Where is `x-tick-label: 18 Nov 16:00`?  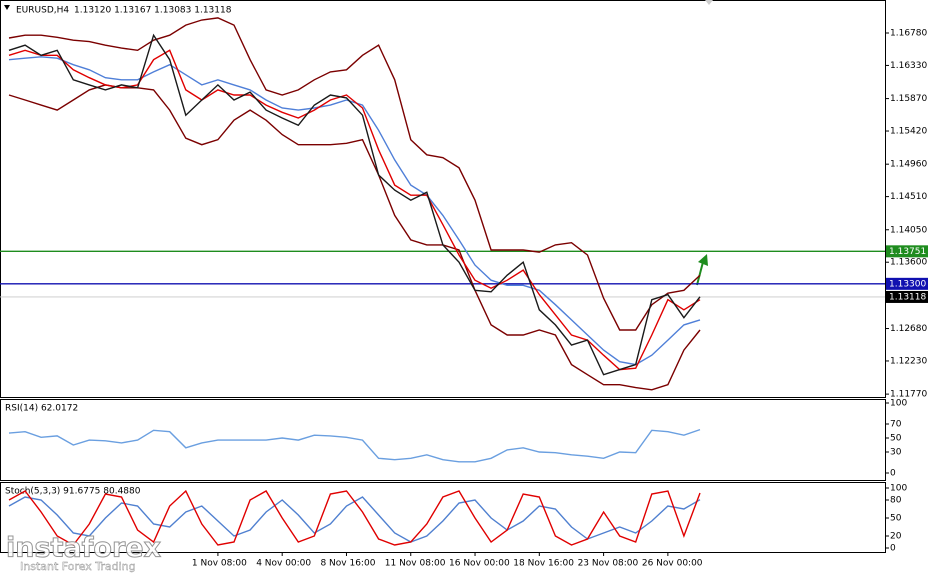
x-tick-label: 18 Nov 16:00 is located at coordinates (543, 564).